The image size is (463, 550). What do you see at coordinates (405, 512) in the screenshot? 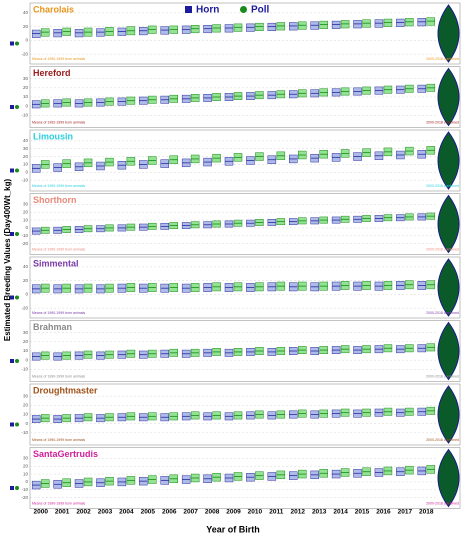
I see `x-tick-label: 2017` at bounding box center [405, 512].